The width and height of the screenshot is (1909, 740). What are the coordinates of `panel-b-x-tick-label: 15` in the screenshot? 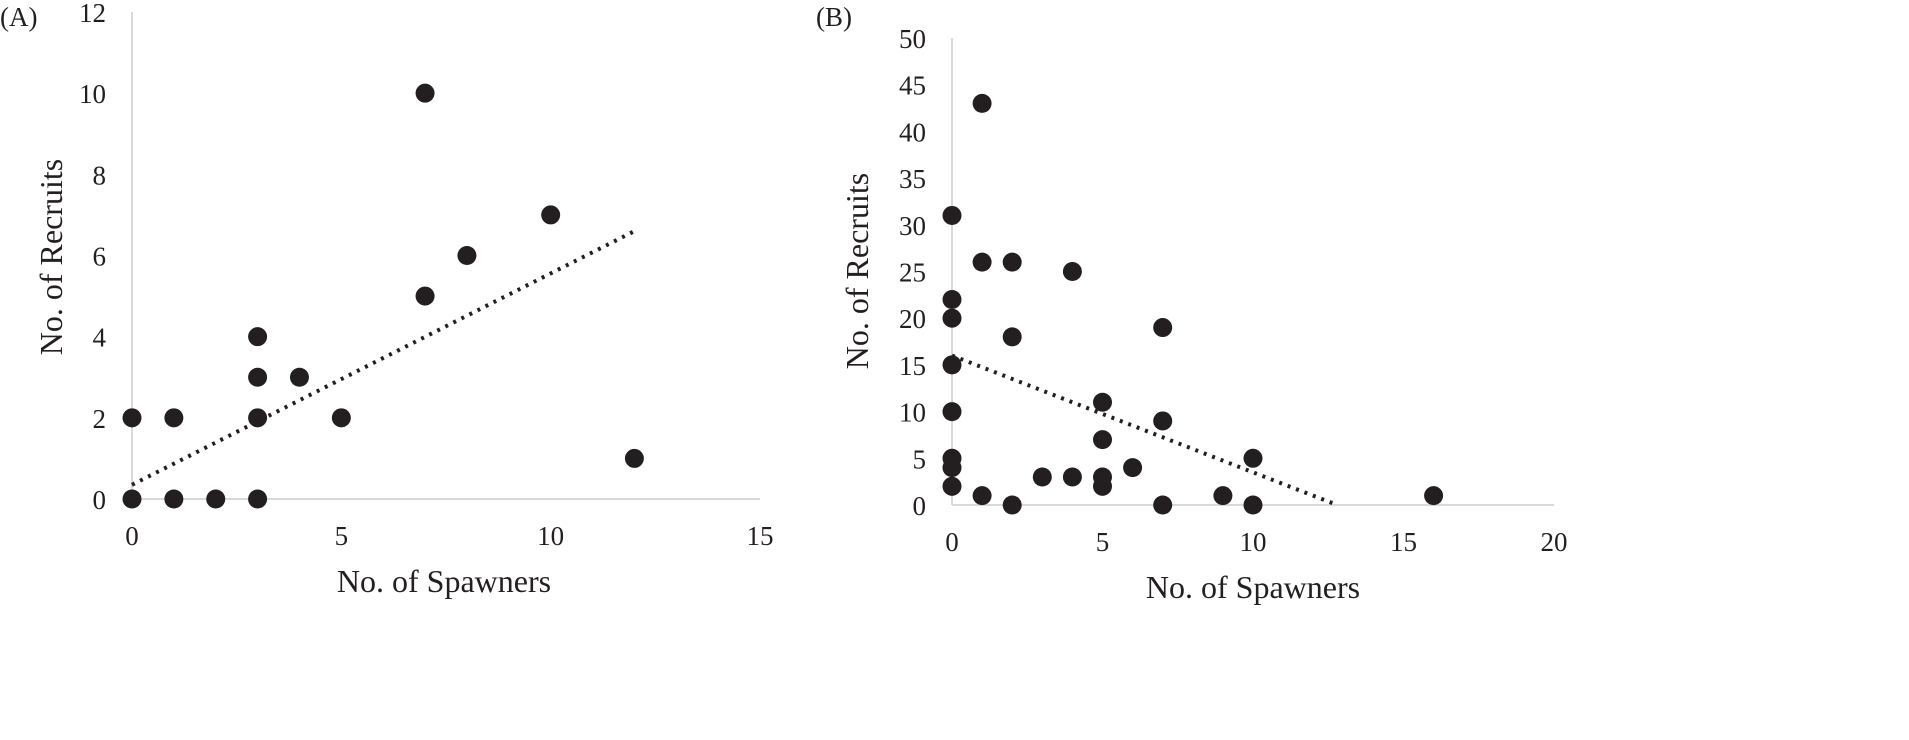 It's located at (1403, 542).